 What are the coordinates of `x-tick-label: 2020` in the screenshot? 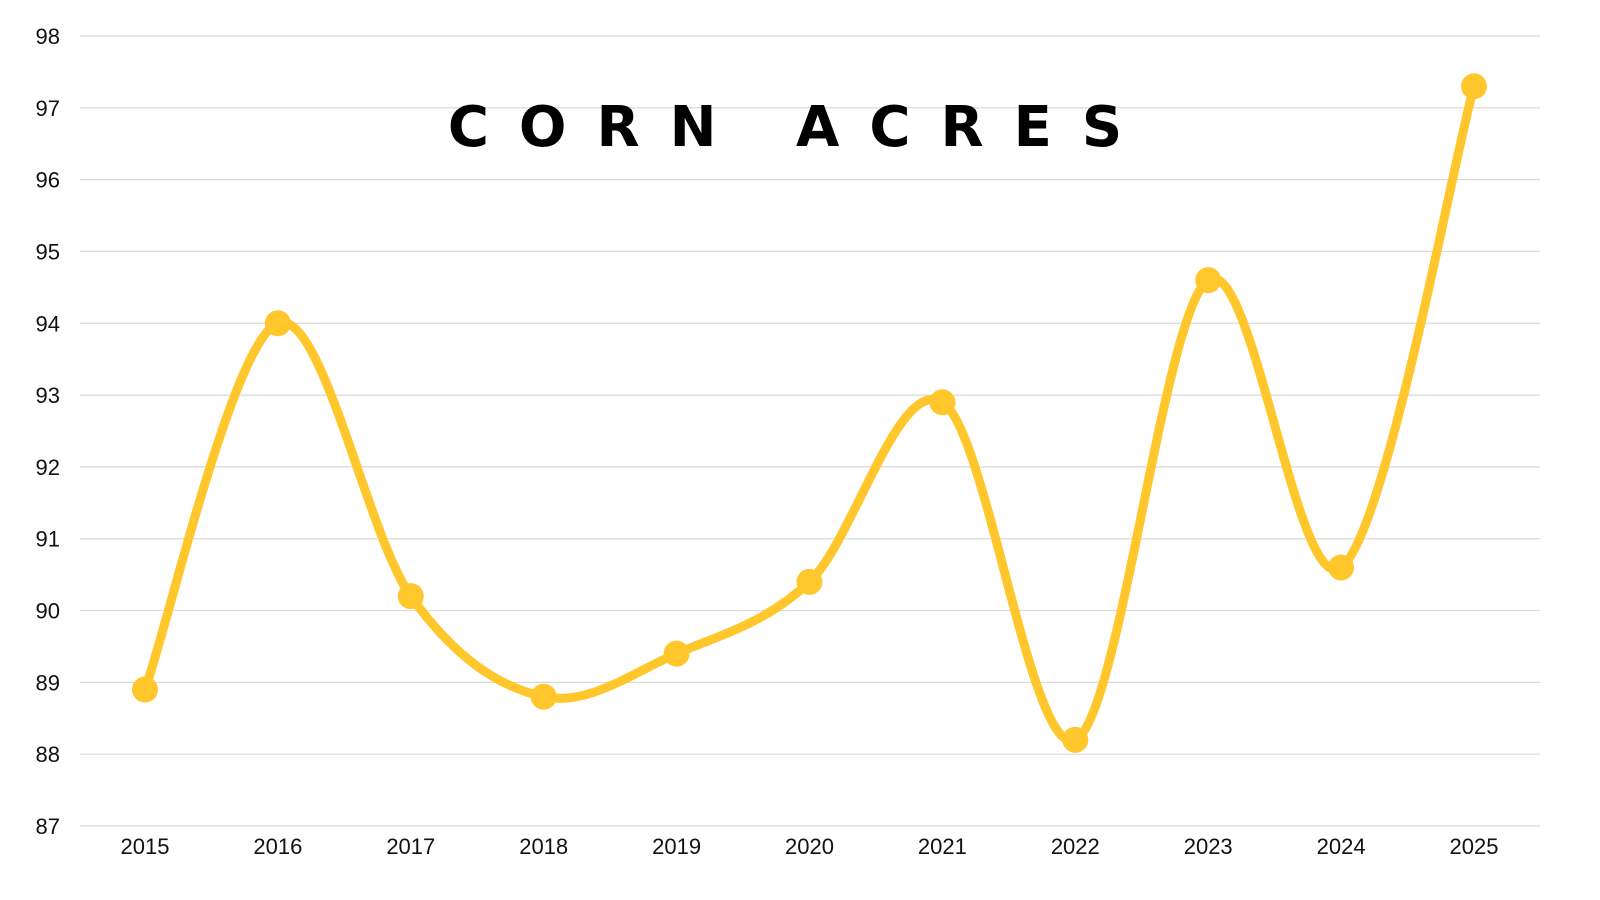 It's located at (809, 846).